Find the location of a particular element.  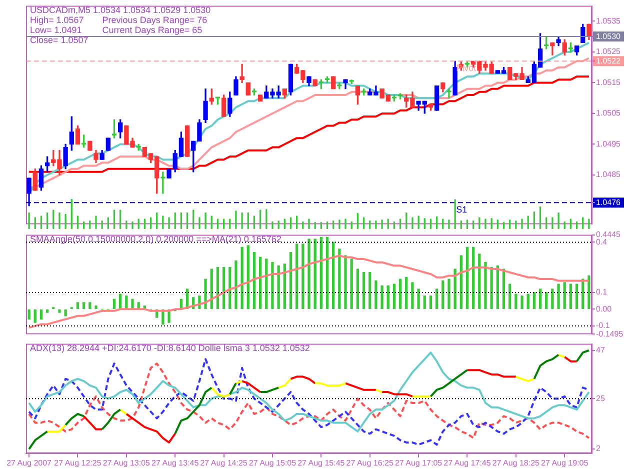

x-tick-label: 27 Aug 14:25 is located at coordinates (224, 463).